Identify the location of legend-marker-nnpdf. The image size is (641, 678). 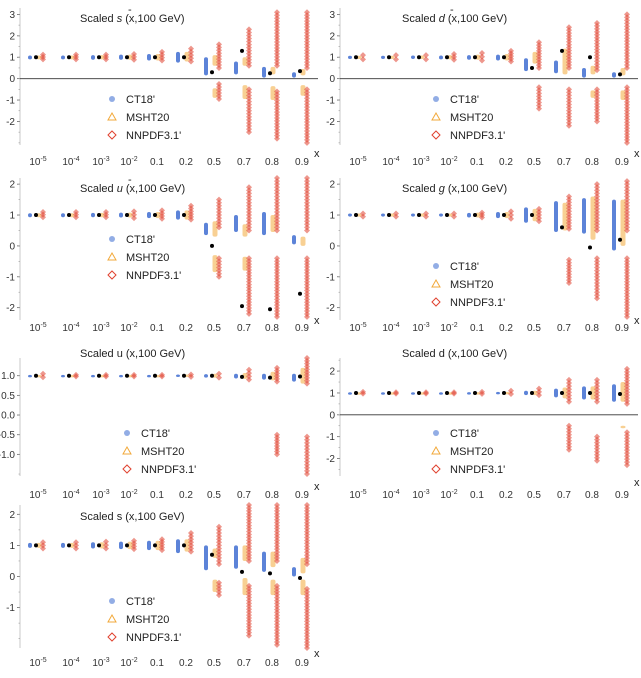
(436, 135).